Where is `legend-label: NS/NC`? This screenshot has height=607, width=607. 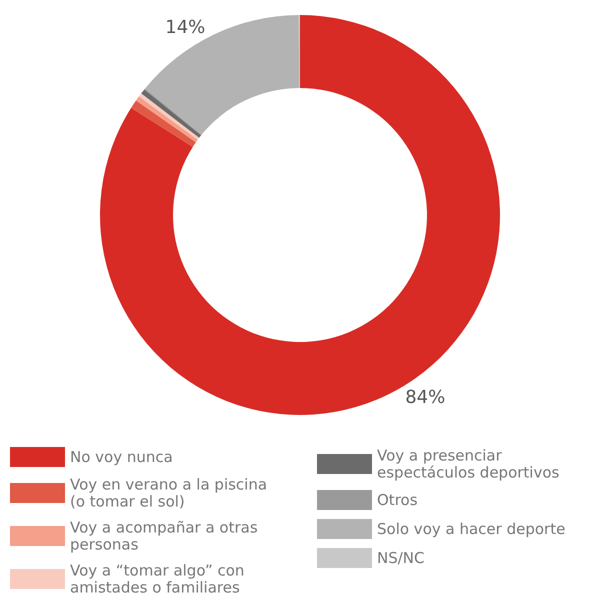 legend-label: NS/NC is located at coordinates (400, 558).